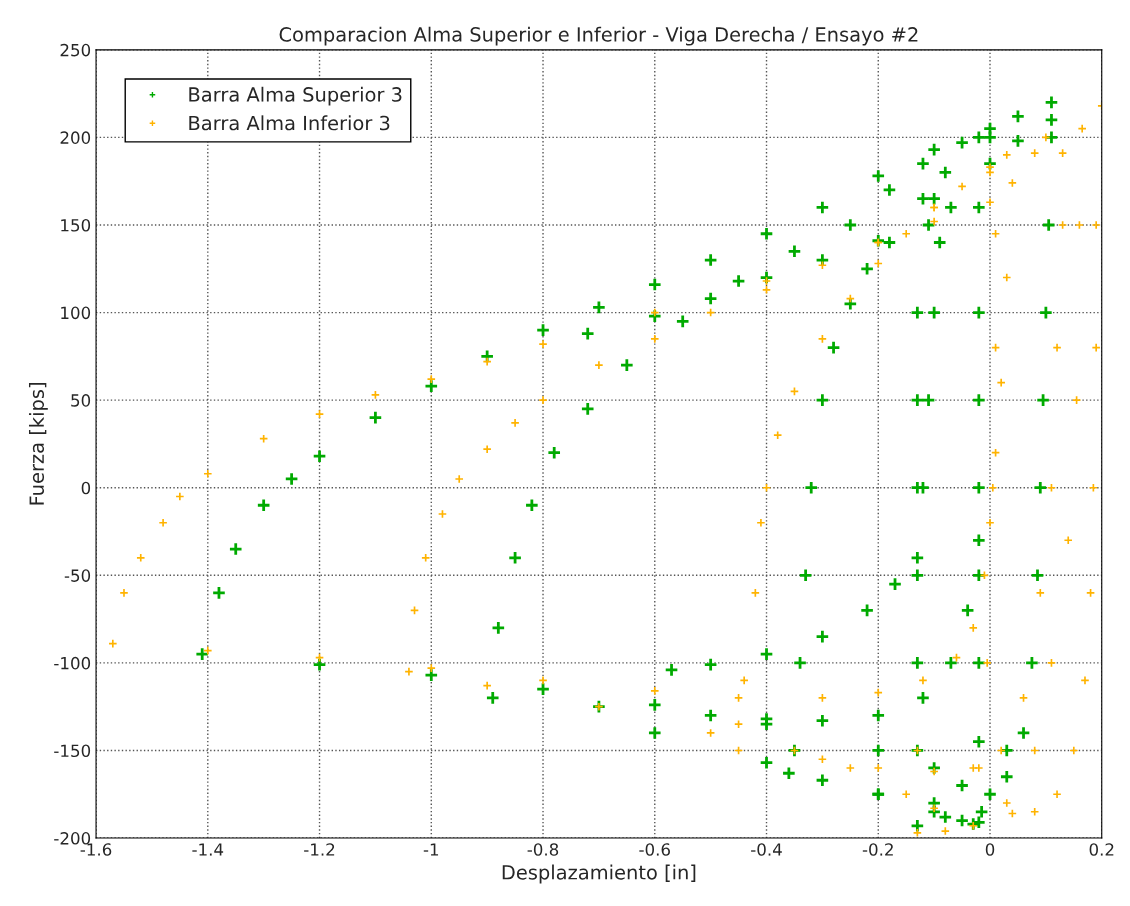 This screenshot has width=1130, height=906. I want to click on chart-title: Comparacion Alma Superior e Inferior - Viga Derecha / Ensayo #2, so click(598, 36).